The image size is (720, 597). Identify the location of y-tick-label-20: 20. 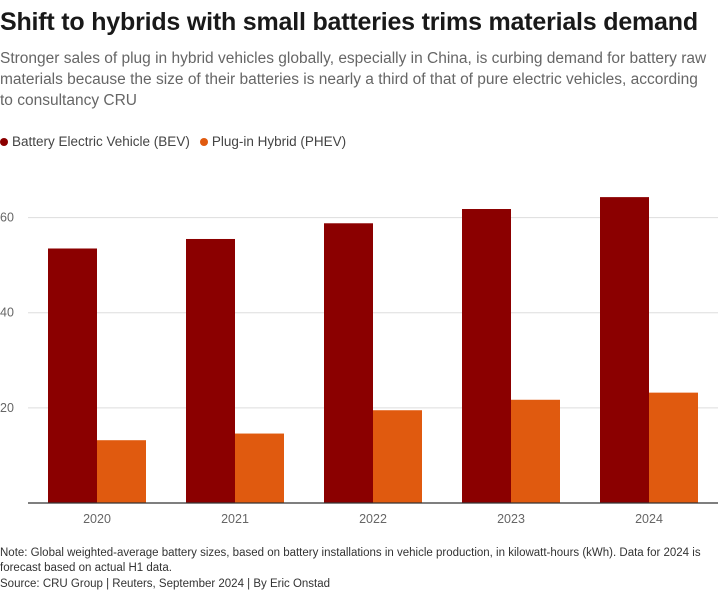
(7, 408).